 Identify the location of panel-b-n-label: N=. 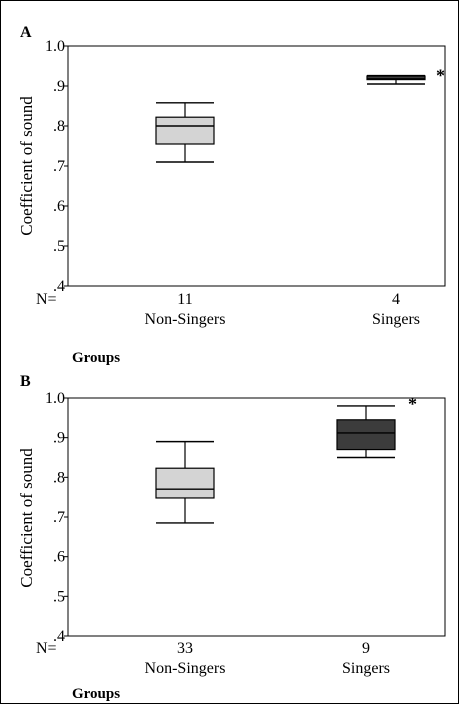
(46, 648).